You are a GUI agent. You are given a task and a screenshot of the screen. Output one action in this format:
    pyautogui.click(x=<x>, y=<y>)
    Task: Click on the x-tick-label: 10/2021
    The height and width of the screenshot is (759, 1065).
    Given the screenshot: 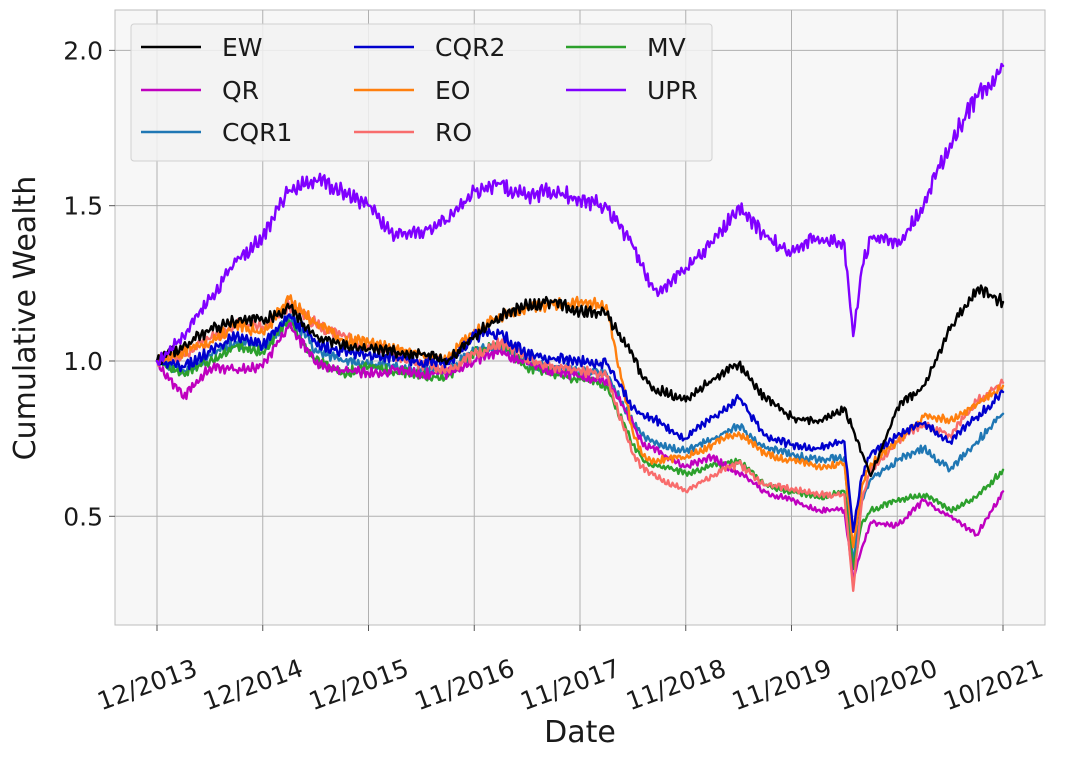 What is the action you would take?
    pyautogui.click(x=994, y=684)
    